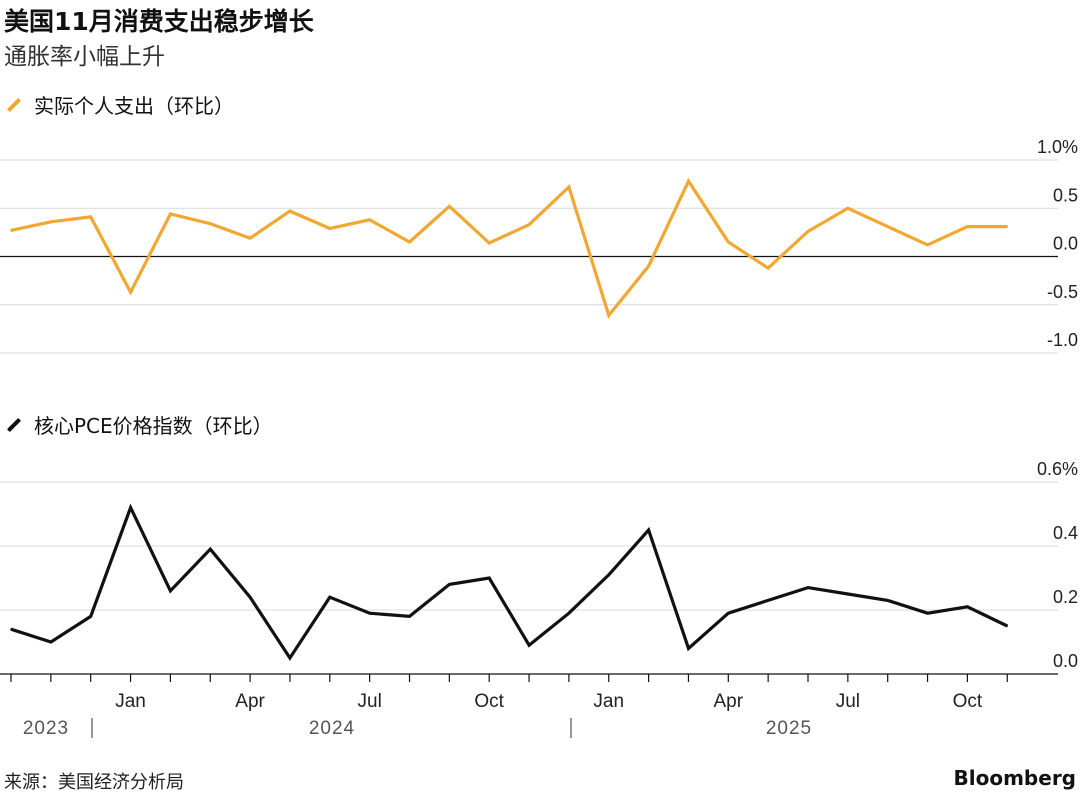 This screenshot has width=1080, height=797. What do you see at coordinates (1065, 661) in the screenshot?
I see `y-tick-label-core-pce: 0.0` at bounding box center [1065, 661].